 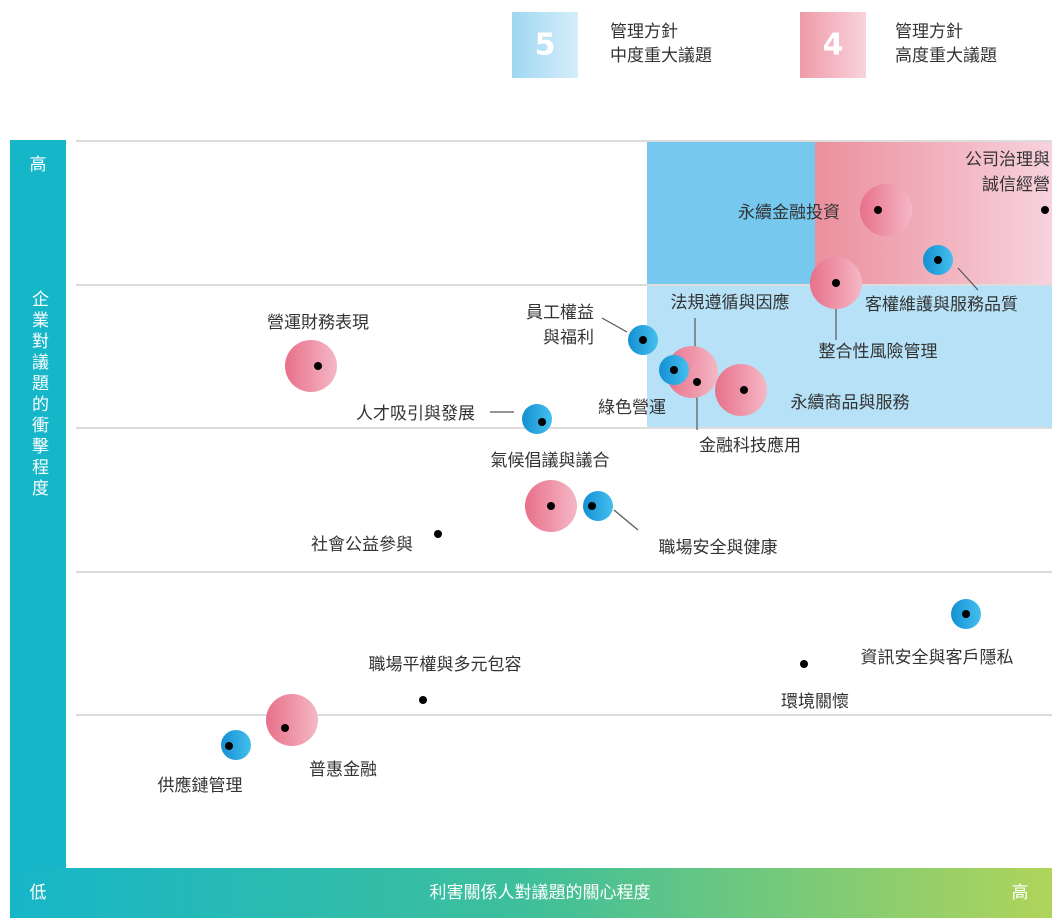 I want to click on x-axis-bar, so click(x=531, y=893).